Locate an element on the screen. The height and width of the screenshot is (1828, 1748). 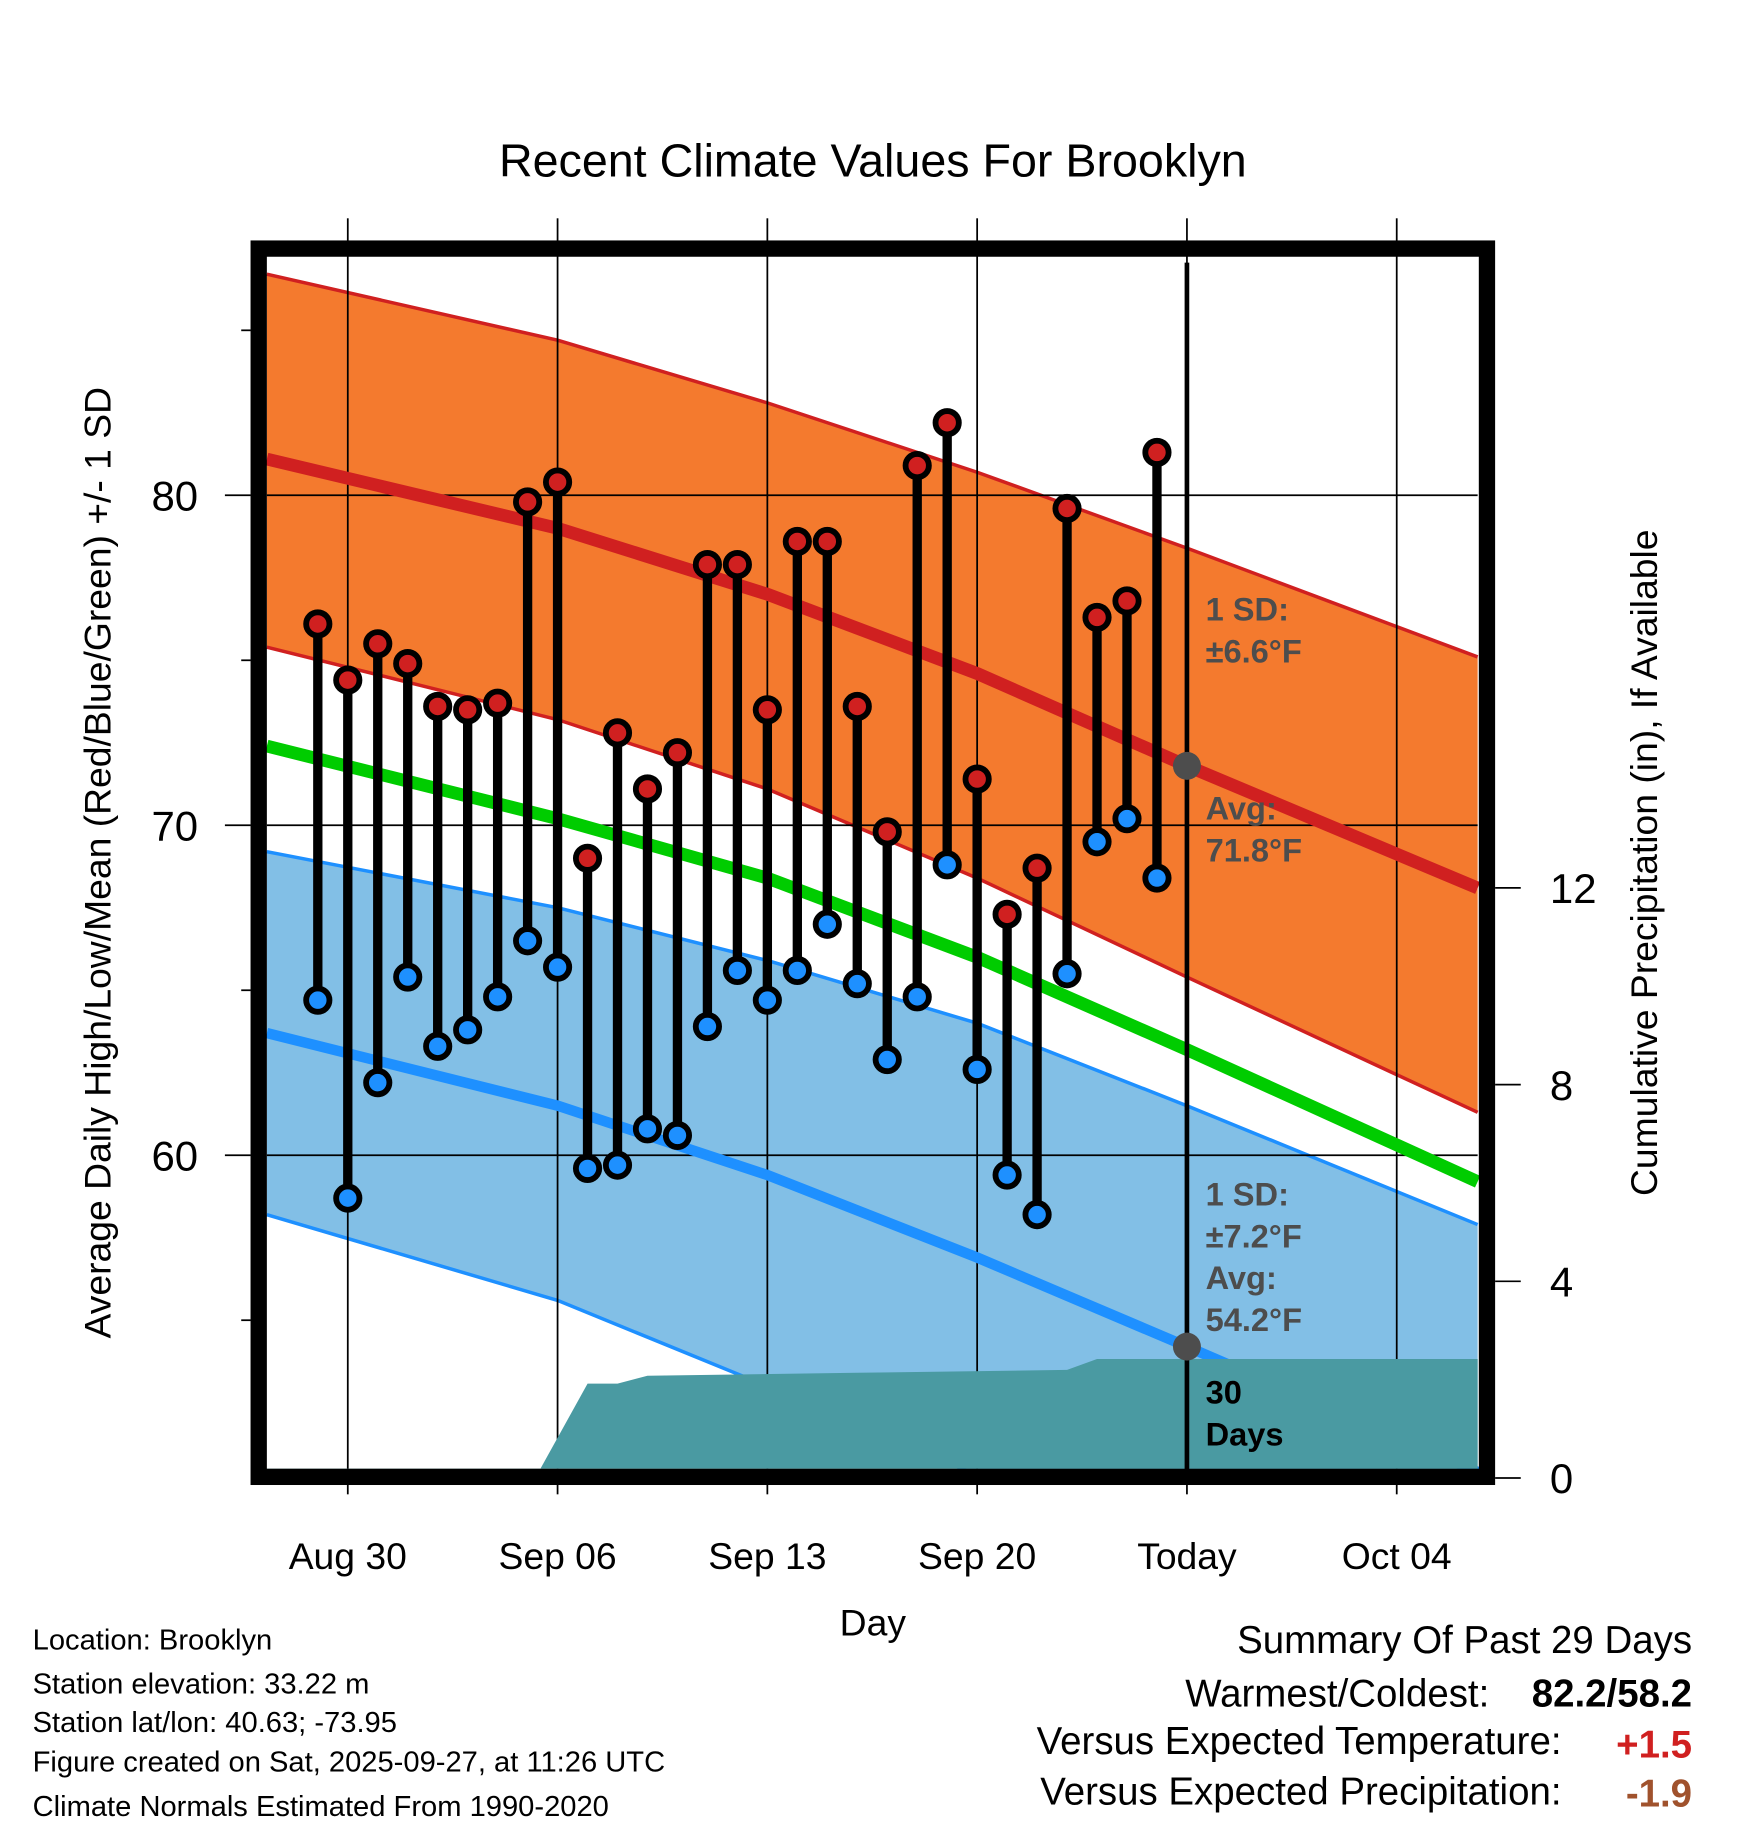
warmest-coldest-label: Warmest/Coldest: is located at coordinates (1337, 1693).